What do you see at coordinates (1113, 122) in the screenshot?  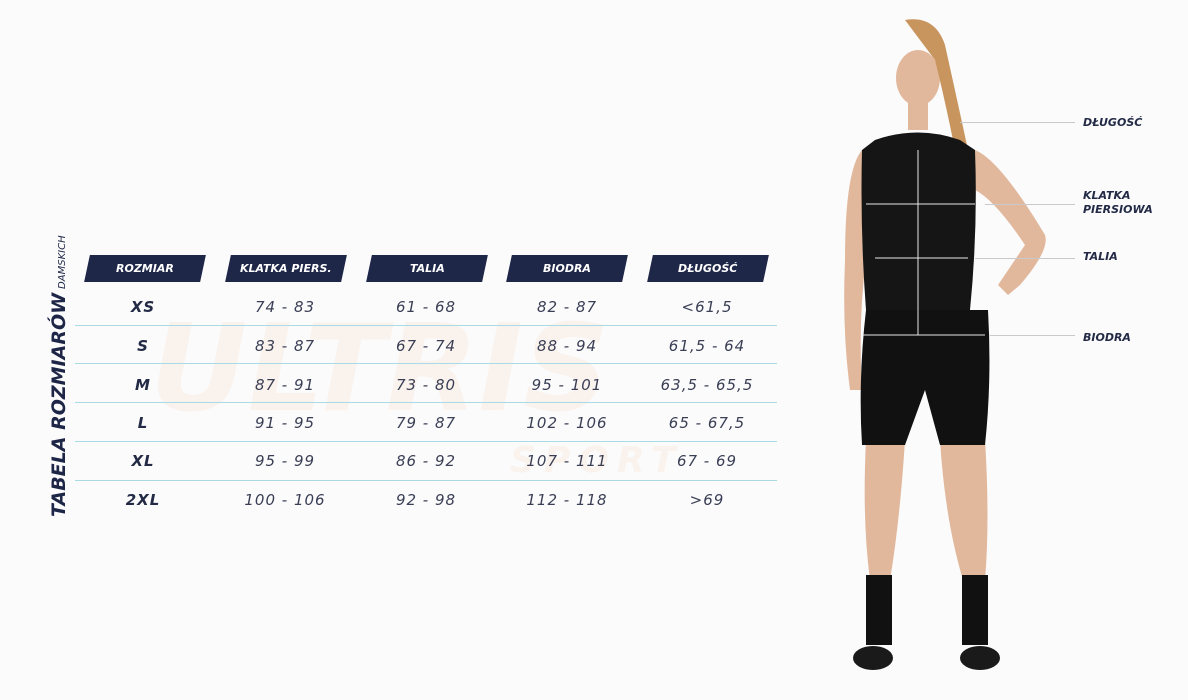 I see `label-length: DŁUGOŚĆ` at bounding box center [1113, 122].